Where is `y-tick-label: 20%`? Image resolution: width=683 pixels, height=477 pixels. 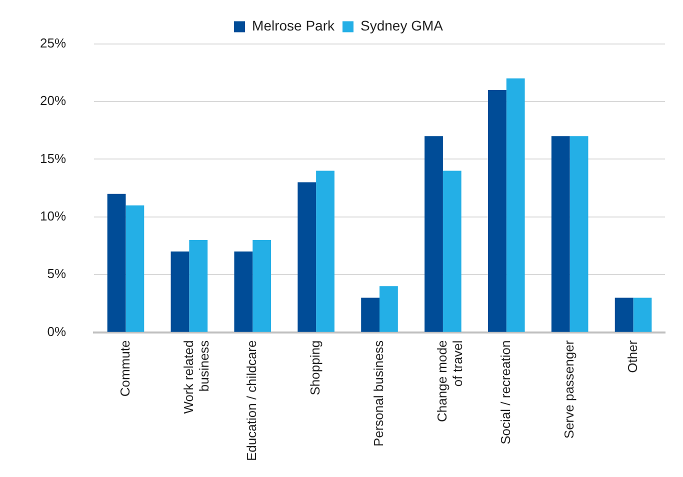 y-tick-label: 20% is located at coordinates (53, 100).